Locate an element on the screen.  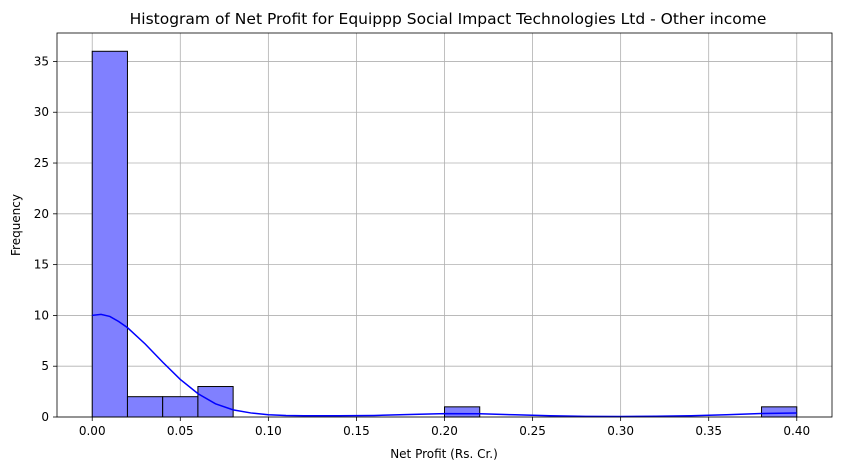
x-tick-label: 0.20 is located at coordinates (444, 431).